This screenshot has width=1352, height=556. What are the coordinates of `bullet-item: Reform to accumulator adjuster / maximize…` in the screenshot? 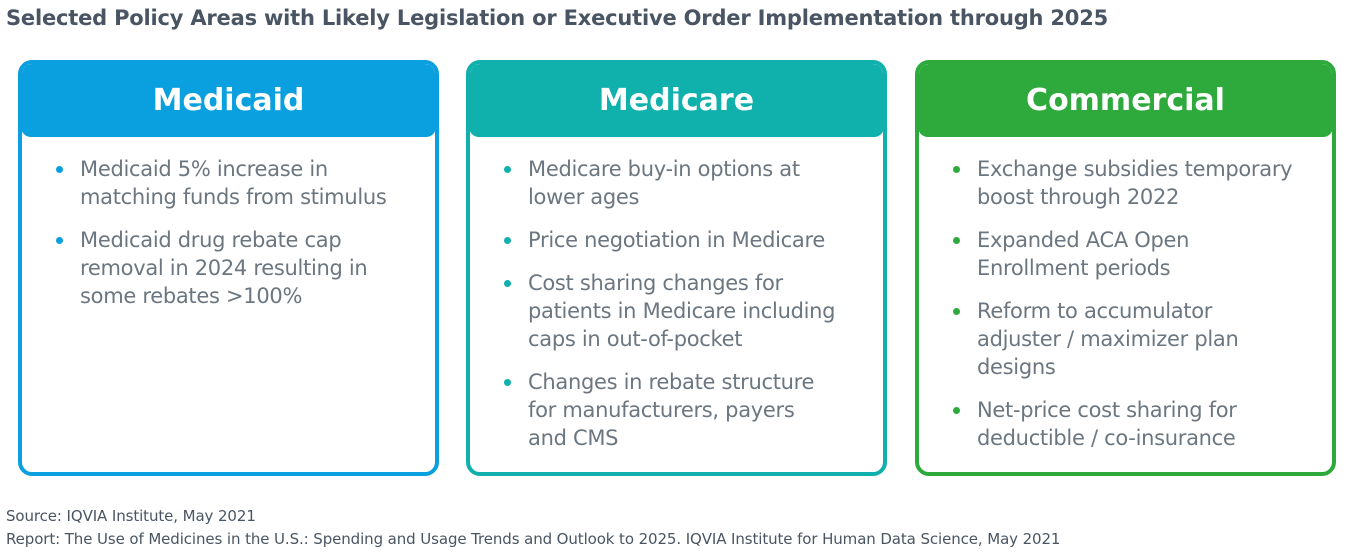 It's located at (1135, 339).